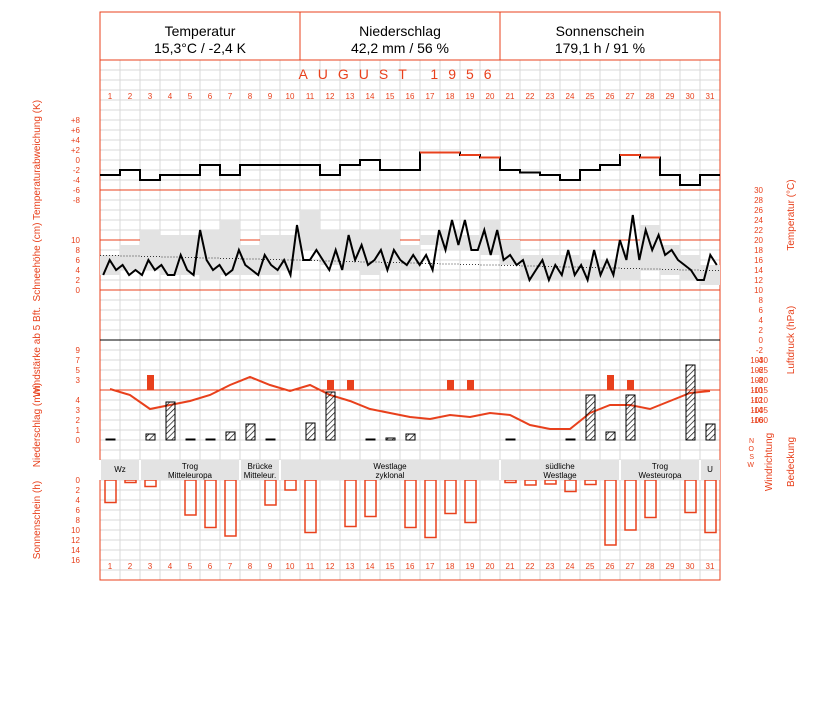 The image size is (827, 707). What do you see at coordinates (759, 420) in the screenshot?
I see `tick-pressure: 1000` at bounding box center [759, 420].